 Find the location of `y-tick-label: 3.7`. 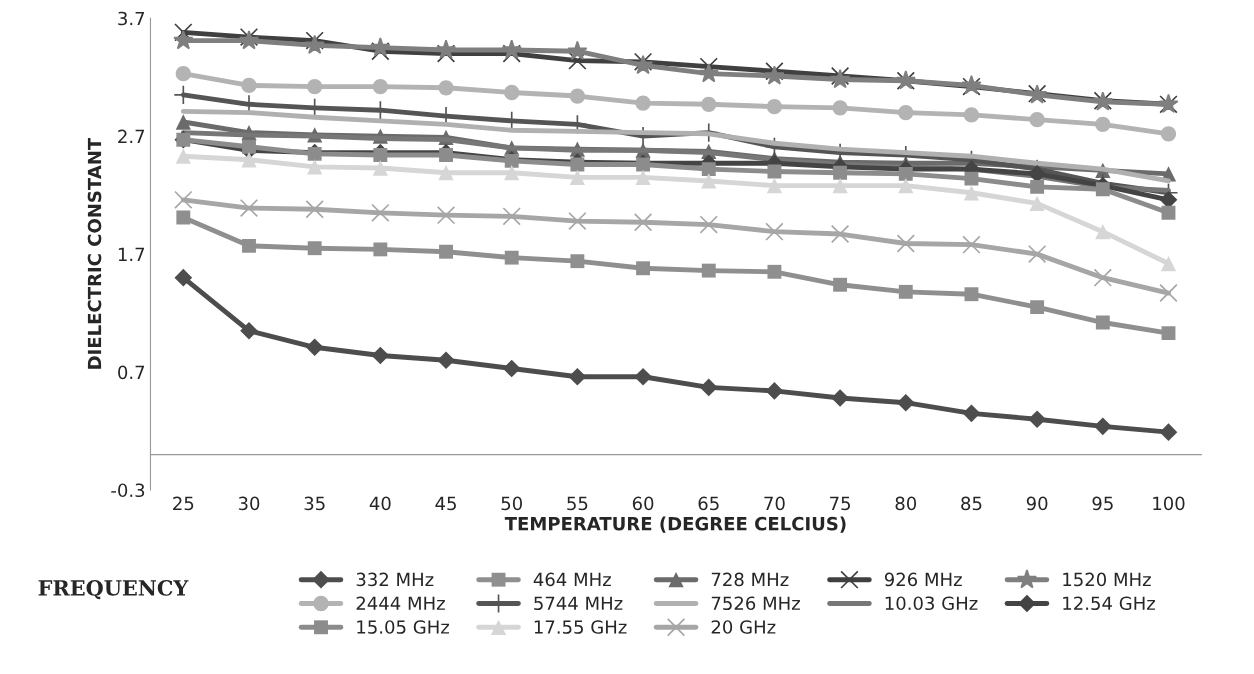

y-tick-label: 3.7 is located at coordinates (131, 18).